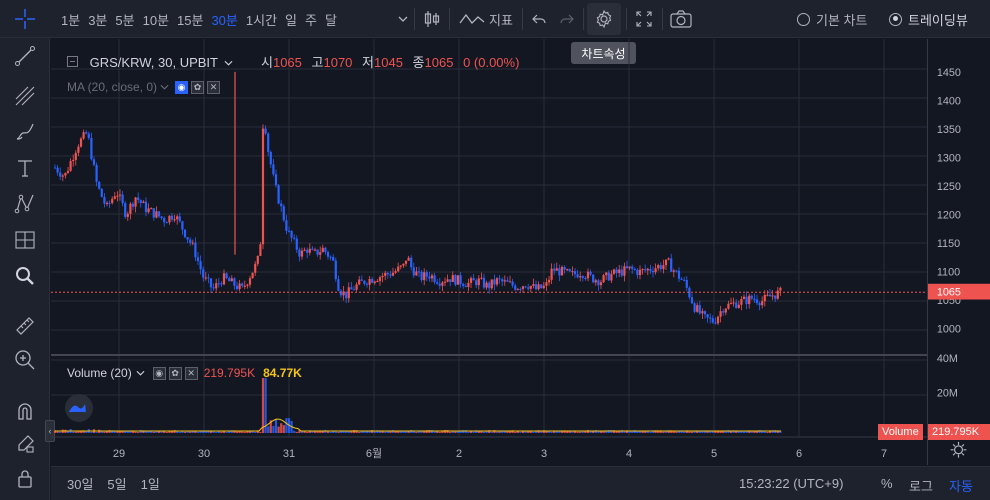 The width and height of the screenshot is (990, 500). What do you see at coordinates (25, 56) in the screenshot?
I see `trend-line-icon` at bounding box center [25, 56].